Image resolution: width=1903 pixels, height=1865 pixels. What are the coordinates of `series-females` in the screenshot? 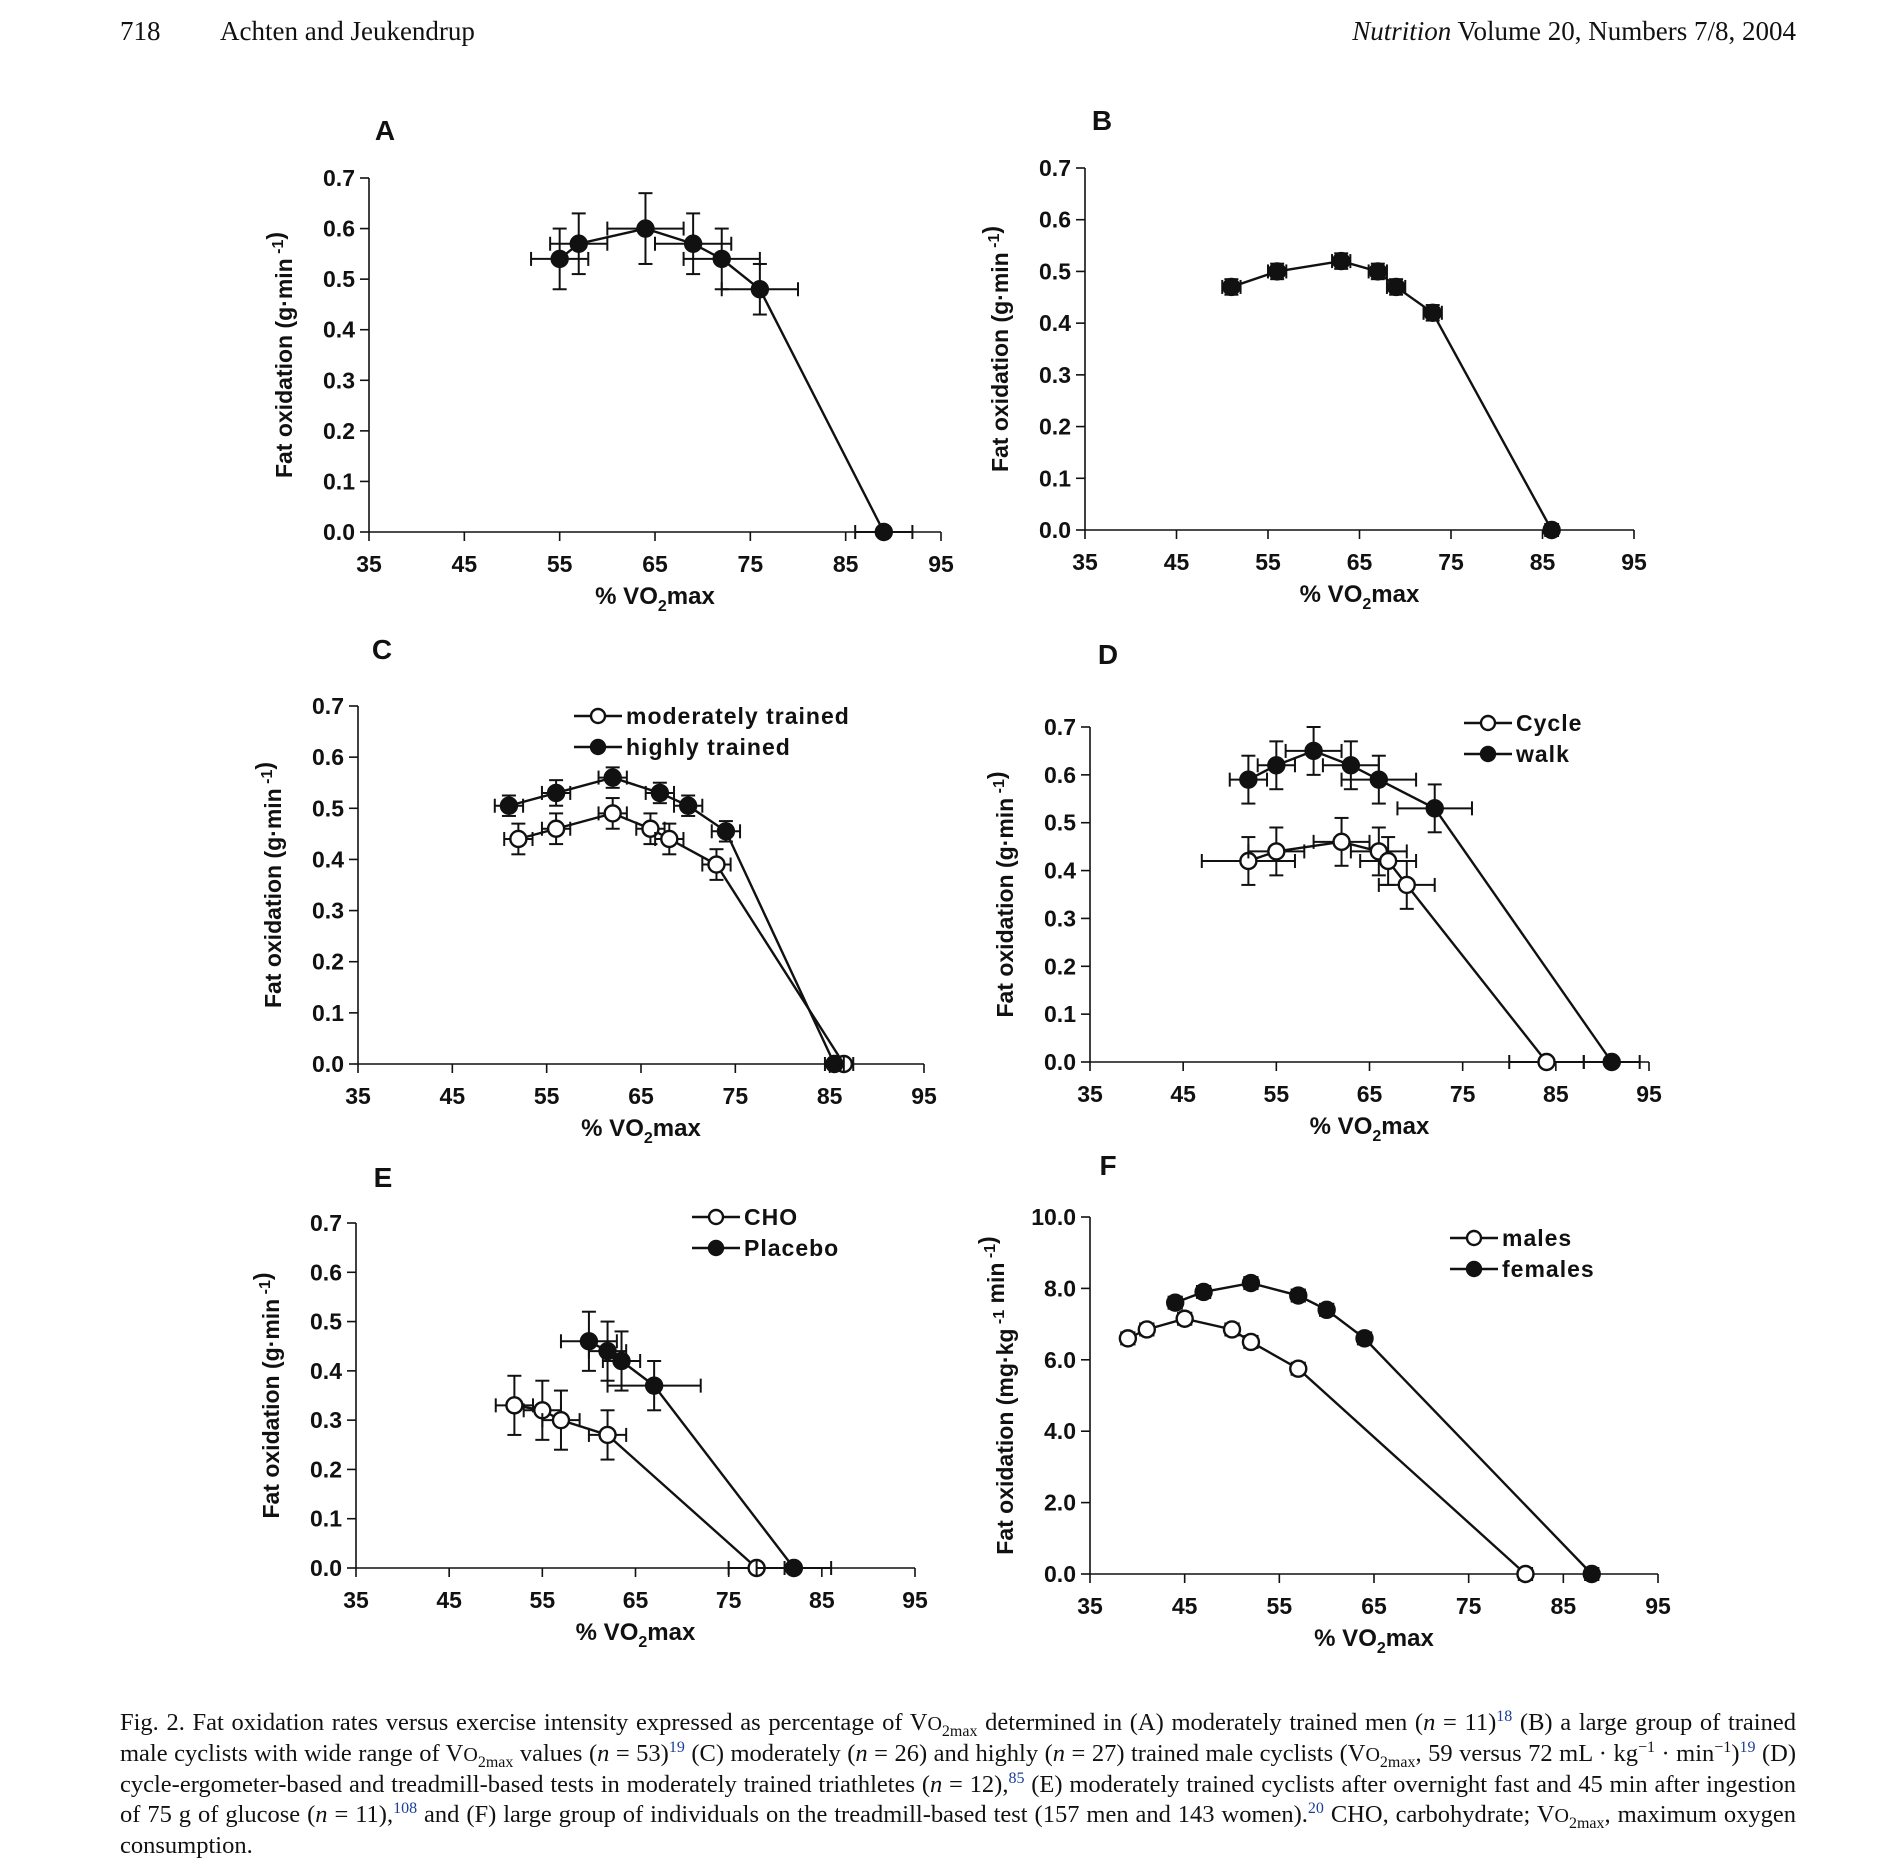 It's located at (1383, 1428).